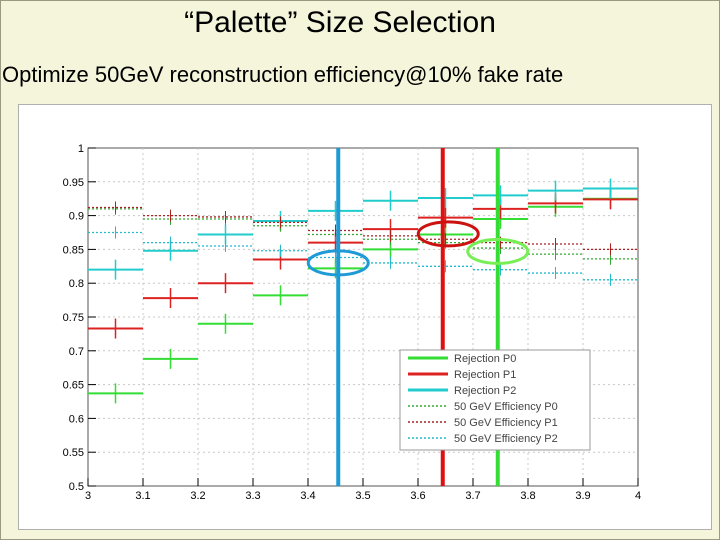 The width and height of the screenshot is (720, 540). I want to click on legend-label: Rejection P1, so click(485, 375).